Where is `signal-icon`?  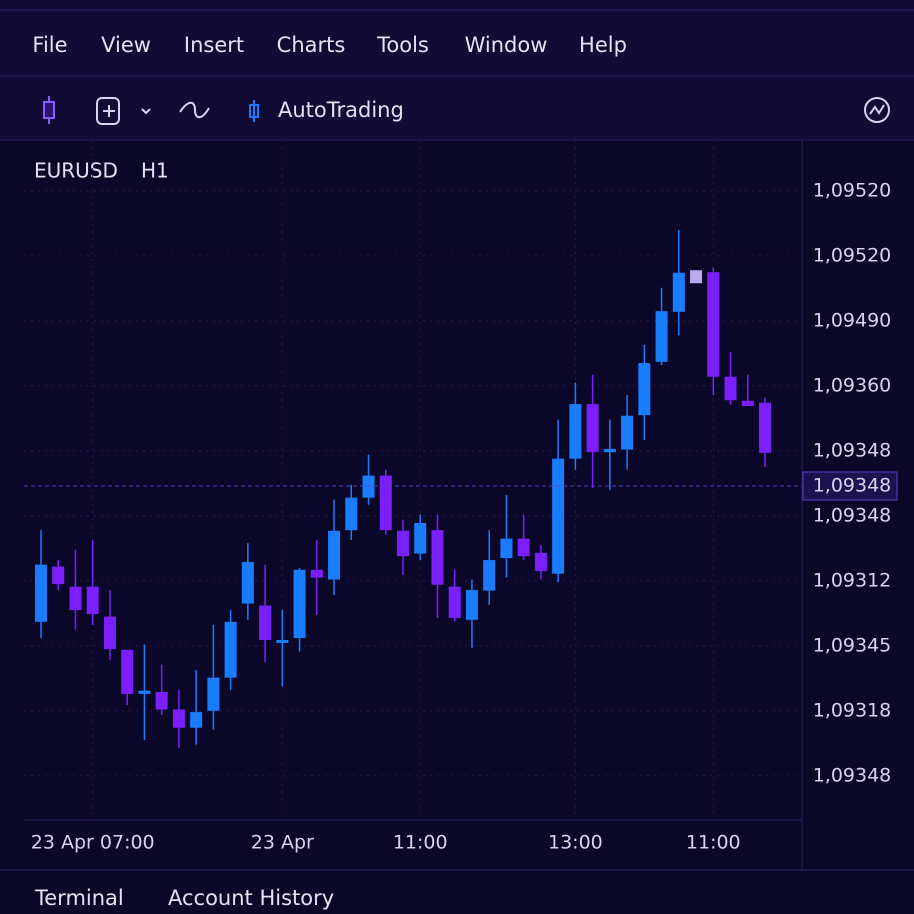
signal-icon is located at coordinates (877, 110).